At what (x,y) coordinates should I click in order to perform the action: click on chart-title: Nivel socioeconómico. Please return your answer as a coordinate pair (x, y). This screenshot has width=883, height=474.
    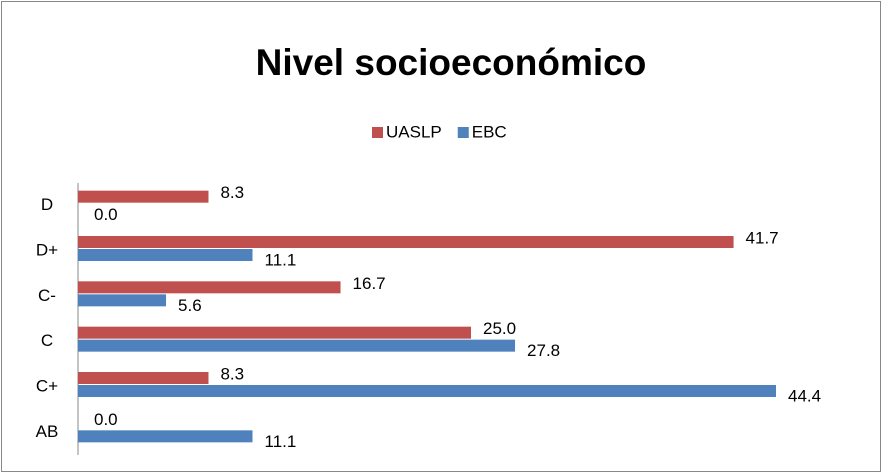
    Looking at the image, I should click on (451, 62).